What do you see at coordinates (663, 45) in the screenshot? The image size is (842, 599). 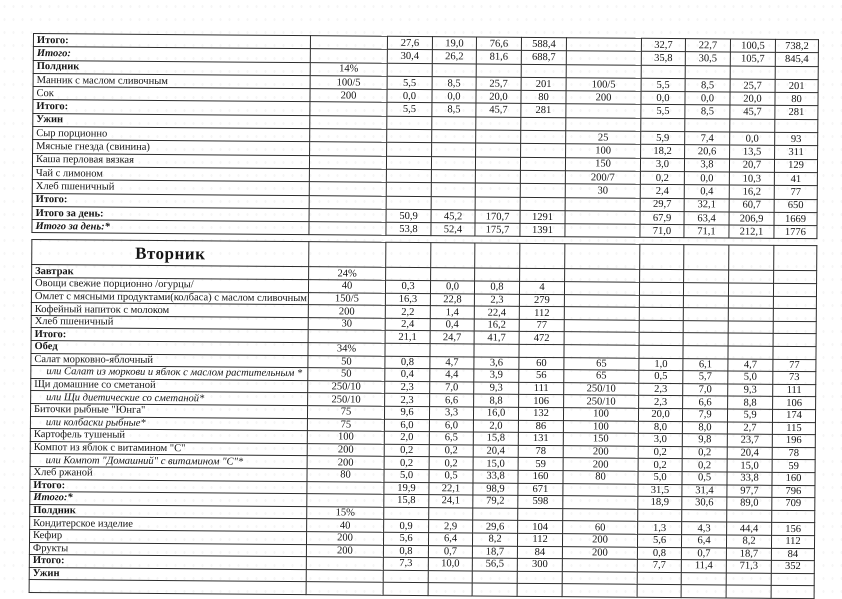 I see `nutrition-cell: 32,7` at bounding box center [663, 45].